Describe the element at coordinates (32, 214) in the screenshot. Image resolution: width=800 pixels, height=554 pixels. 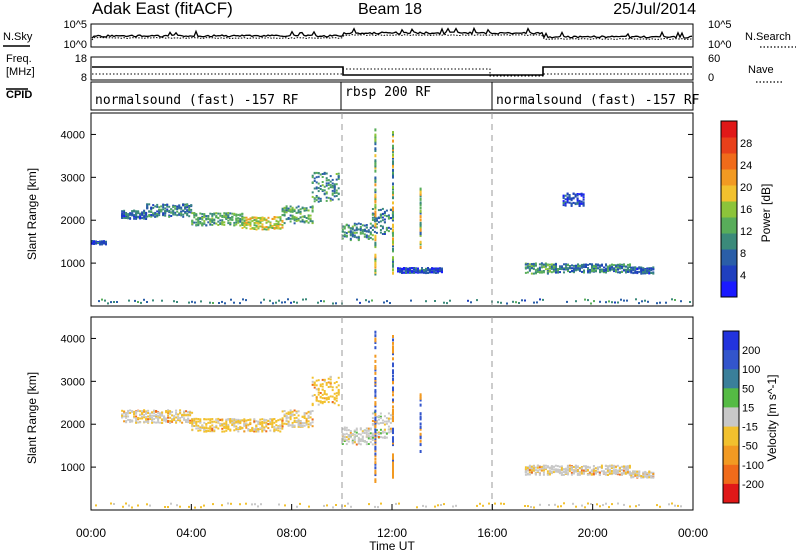
I see `power-ylabel: Slant Range [km]` at that location.